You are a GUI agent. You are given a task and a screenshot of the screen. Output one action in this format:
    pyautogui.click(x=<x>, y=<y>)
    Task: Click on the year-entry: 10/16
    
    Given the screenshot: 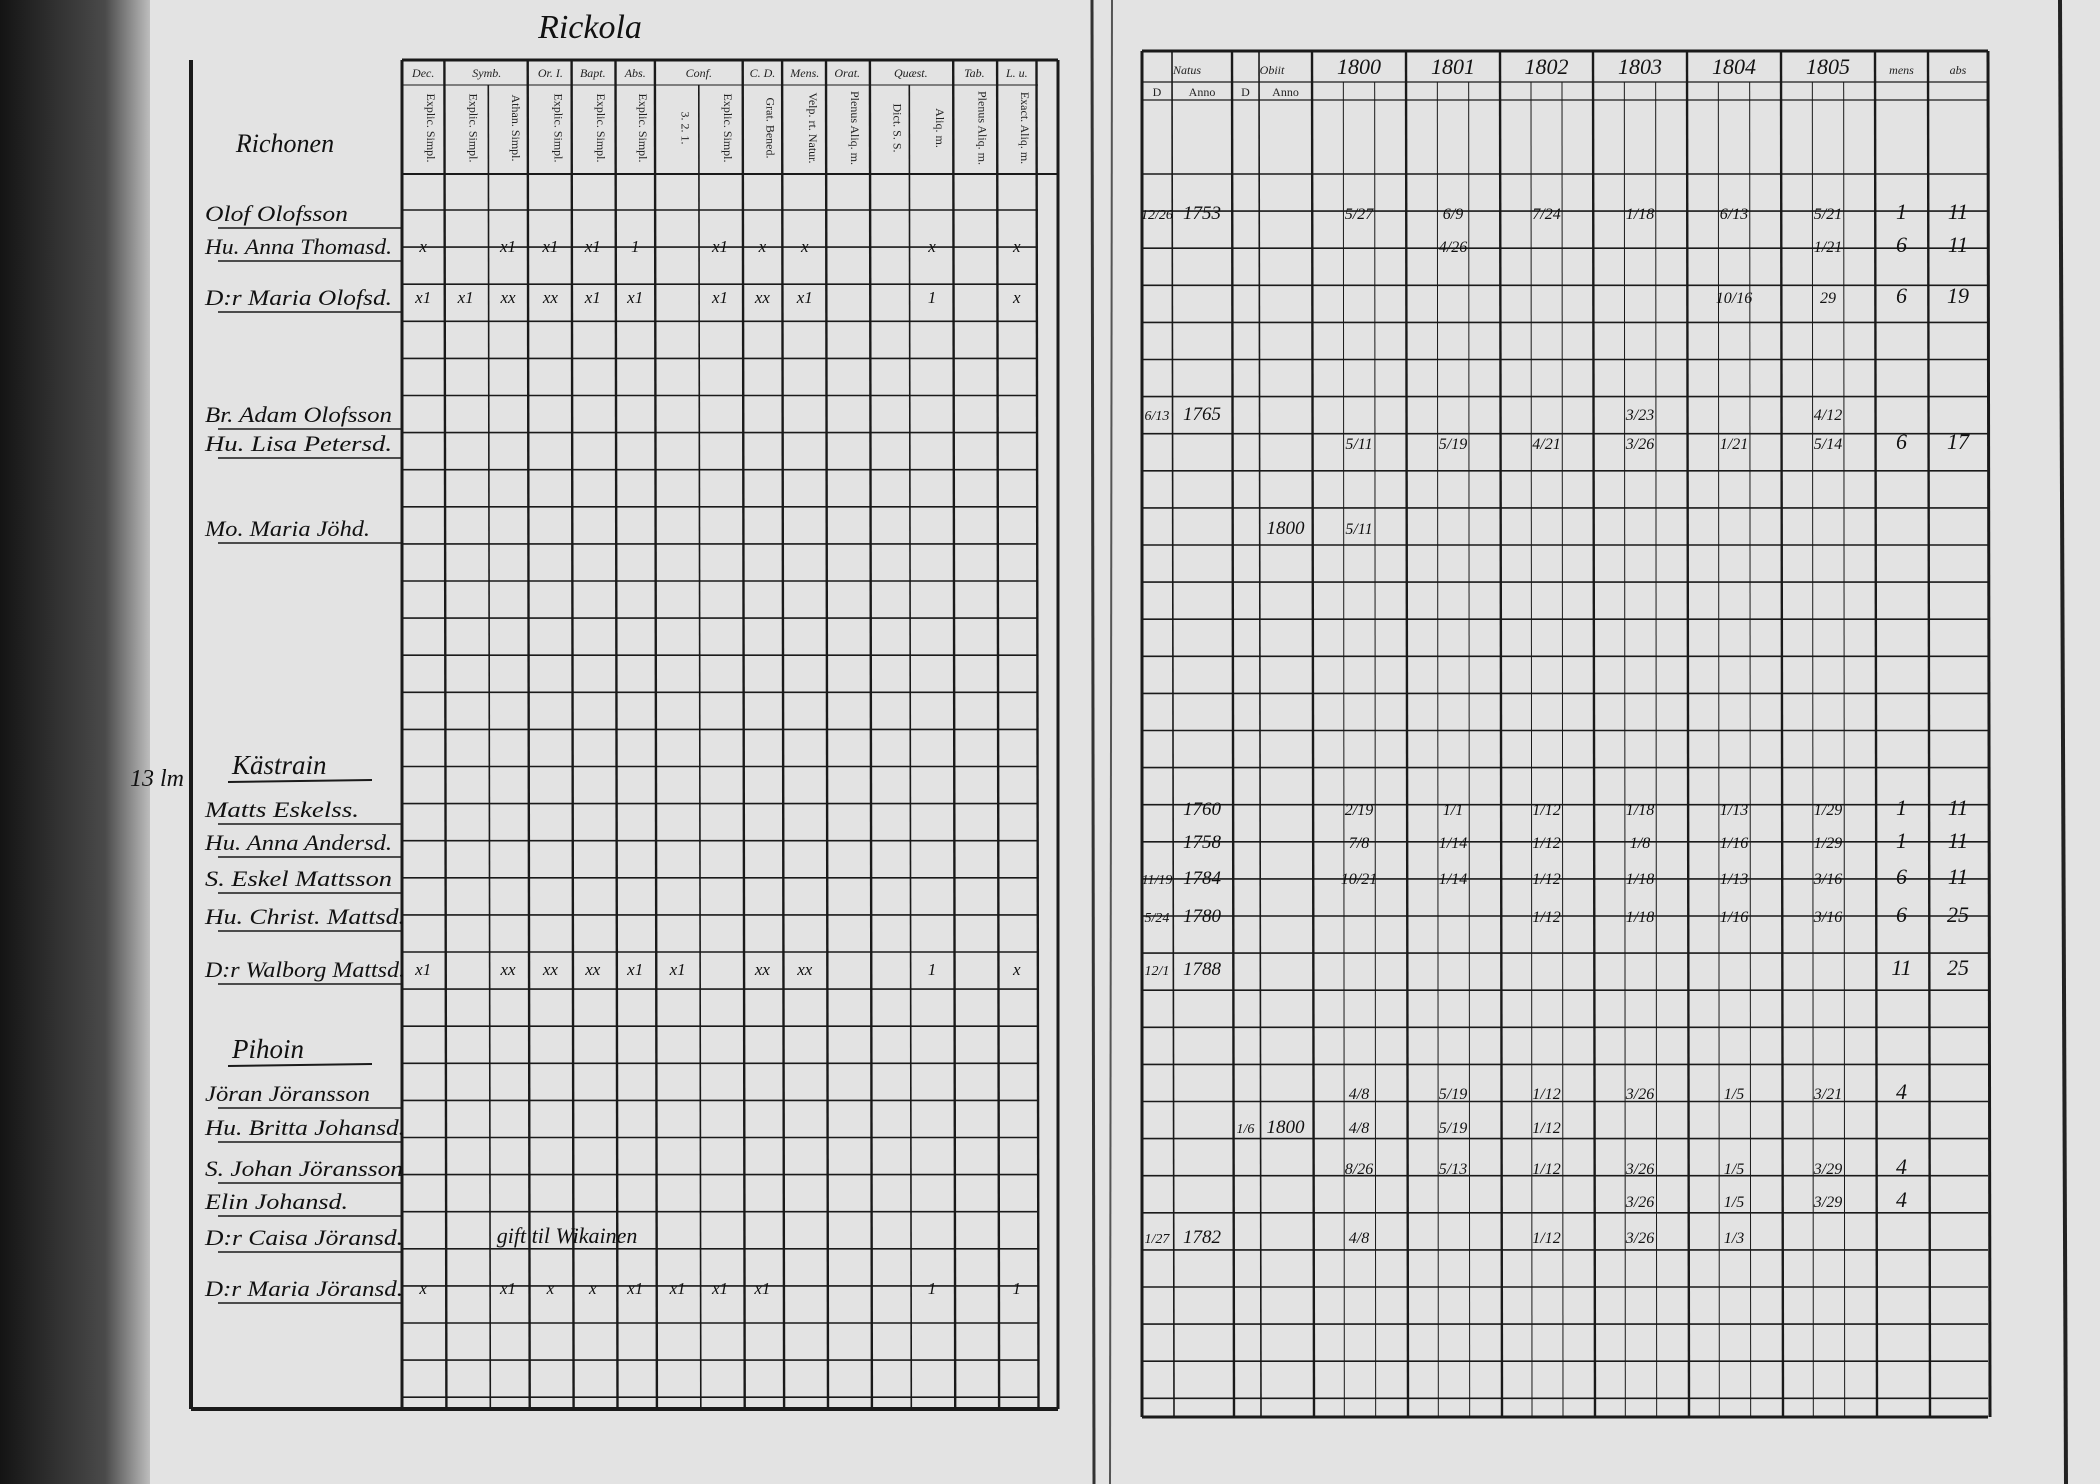 What is the action you would take?
    pyautogui.click(x=1734, y=298)
    